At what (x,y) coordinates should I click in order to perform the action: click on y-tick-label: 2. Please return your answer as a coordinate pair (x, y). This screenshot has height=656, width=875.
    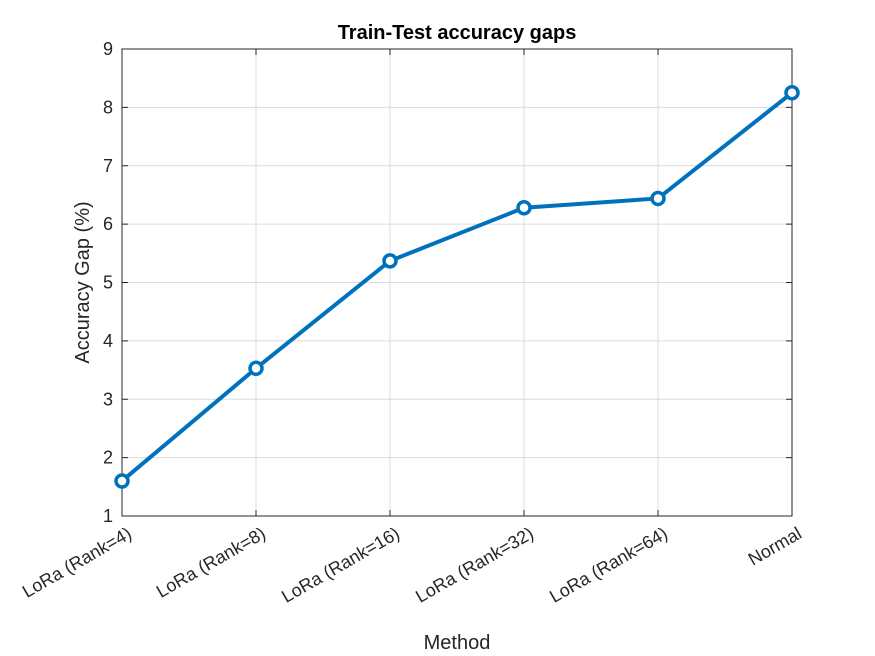
    Looking at the image, I should click on (108, 458).